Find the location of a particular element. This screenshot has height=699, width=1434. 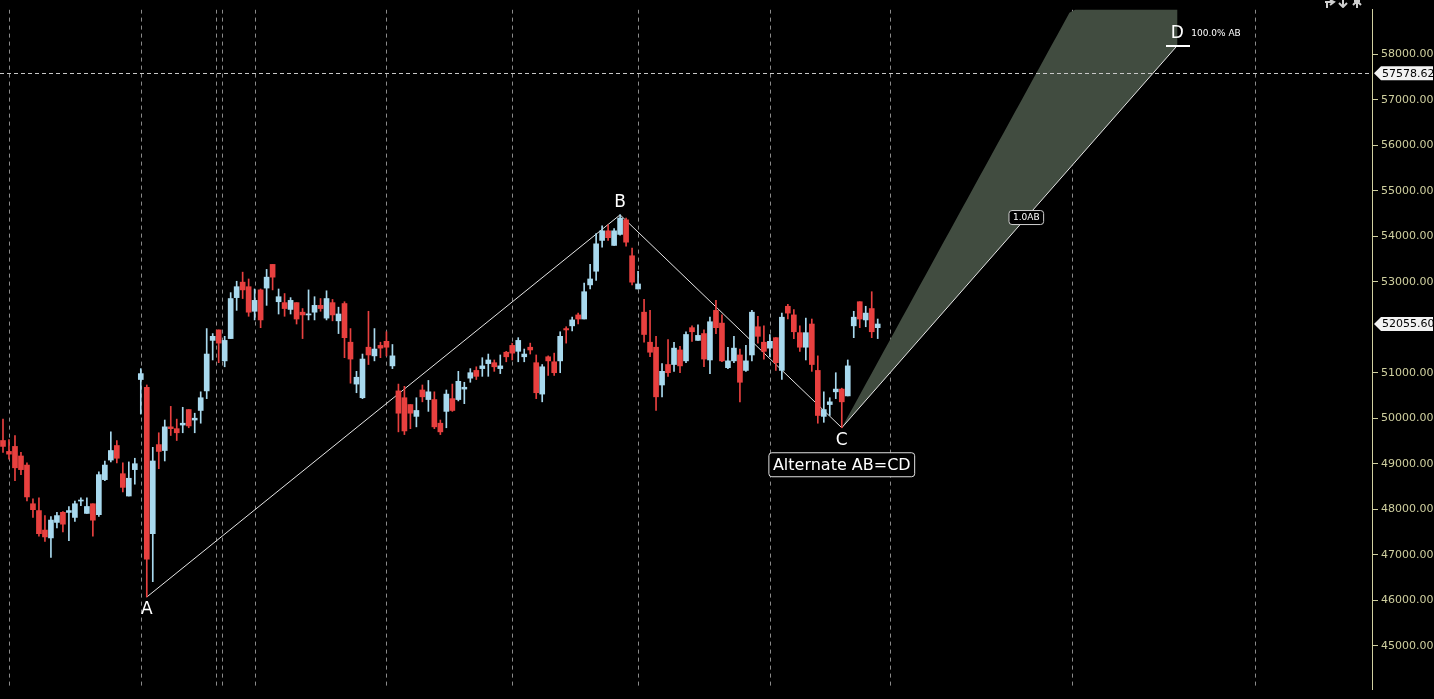

y-tick-label: 54000.00 is located at coordinates (1407, 236).